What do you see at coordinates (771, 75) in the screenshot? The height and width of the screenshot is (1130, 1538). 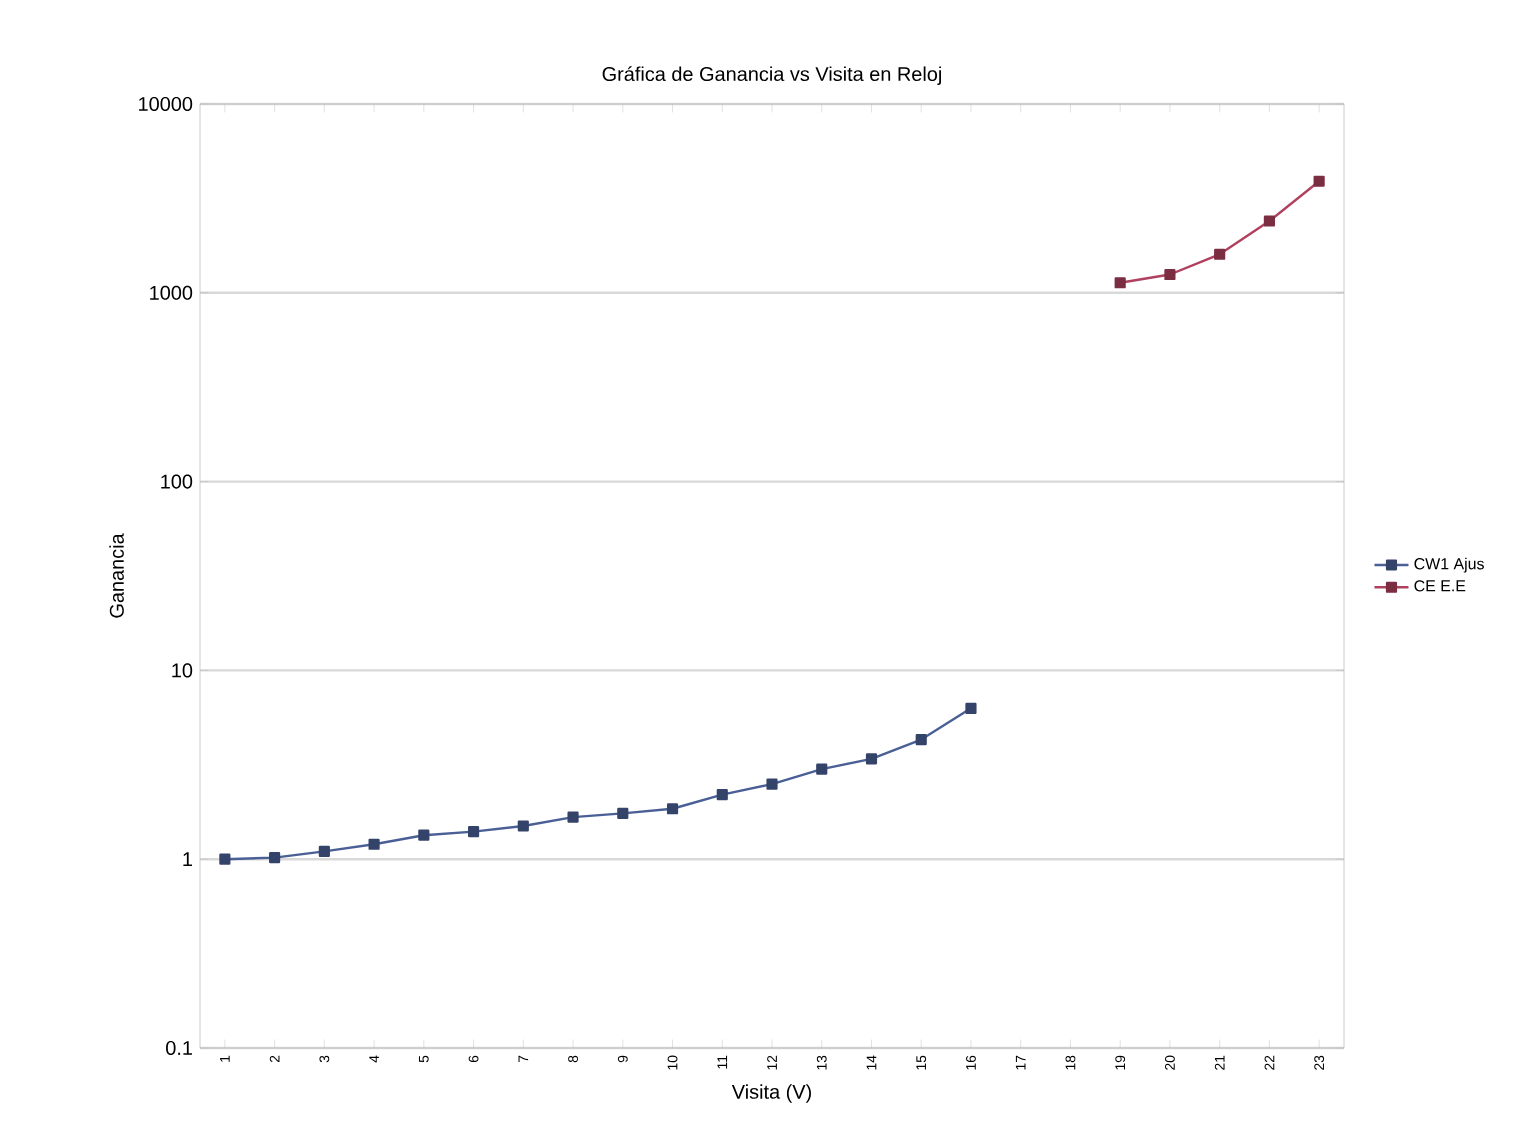 I see `chart-title: Gráfica de Ganancia vs Visita en Reloj` at bounding box center [771, 75].